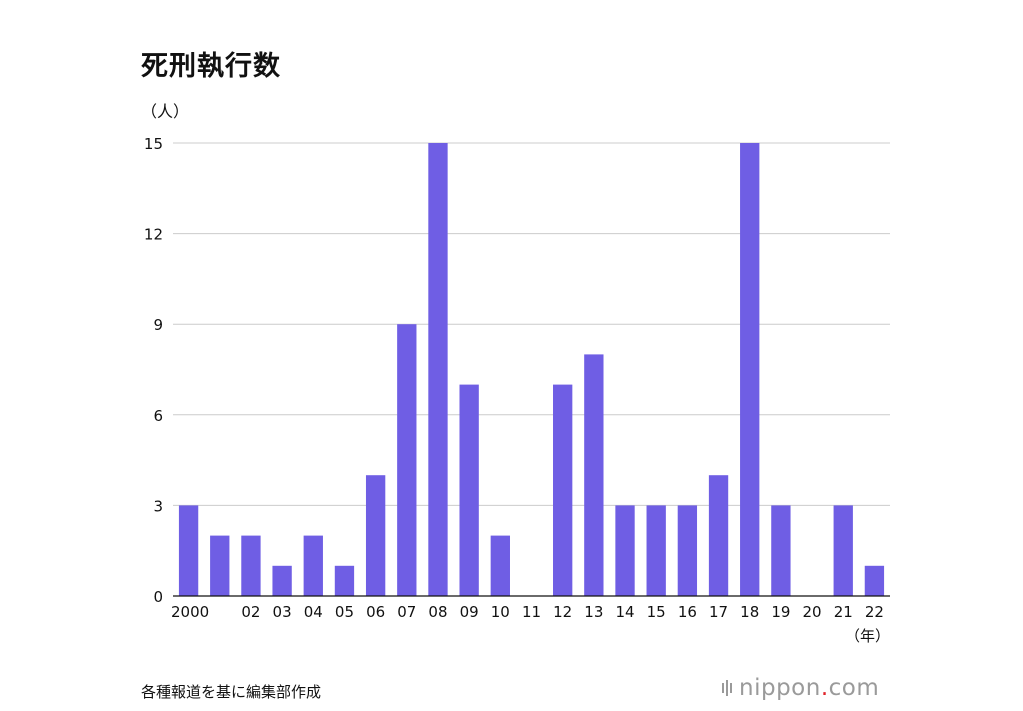 The width and height of the screenshot is (1023, 711). Describe the element at coordinates (406, 612) in the screenshot. I see `x-tick-label: 07` at that location.